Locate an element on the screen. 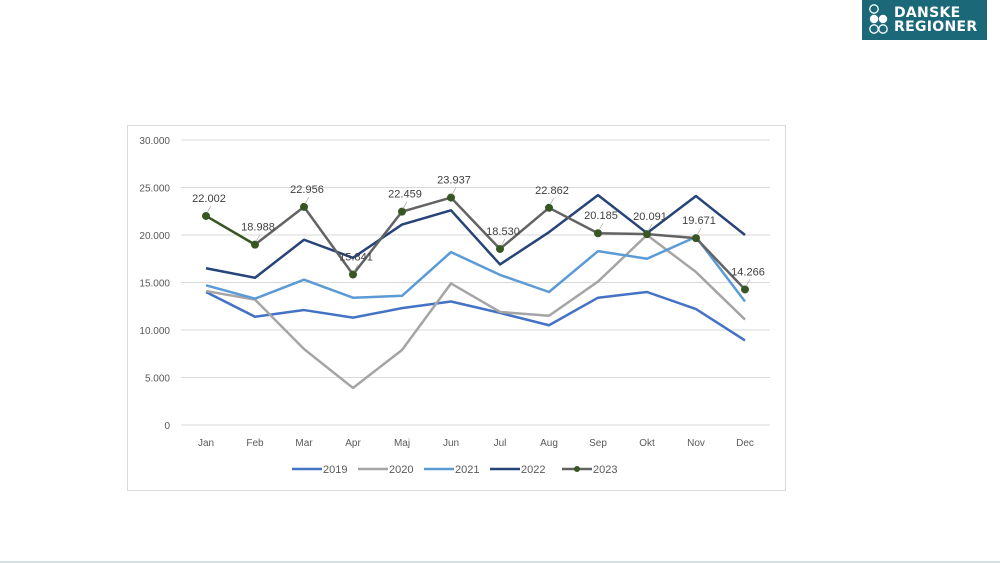  data-label: 20.185 is located at coordinates (601, 216).